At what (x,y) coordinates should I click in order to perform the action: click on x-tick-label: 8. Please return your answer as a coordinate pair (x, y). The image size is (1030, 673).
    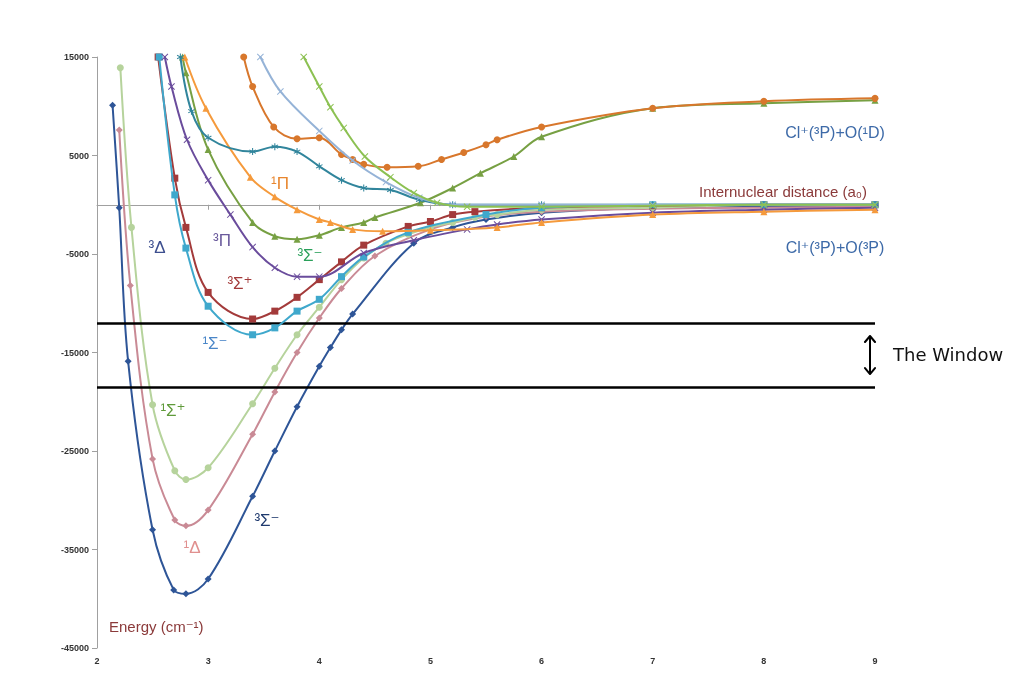
    Looking at the image, I should click on (764, 660).